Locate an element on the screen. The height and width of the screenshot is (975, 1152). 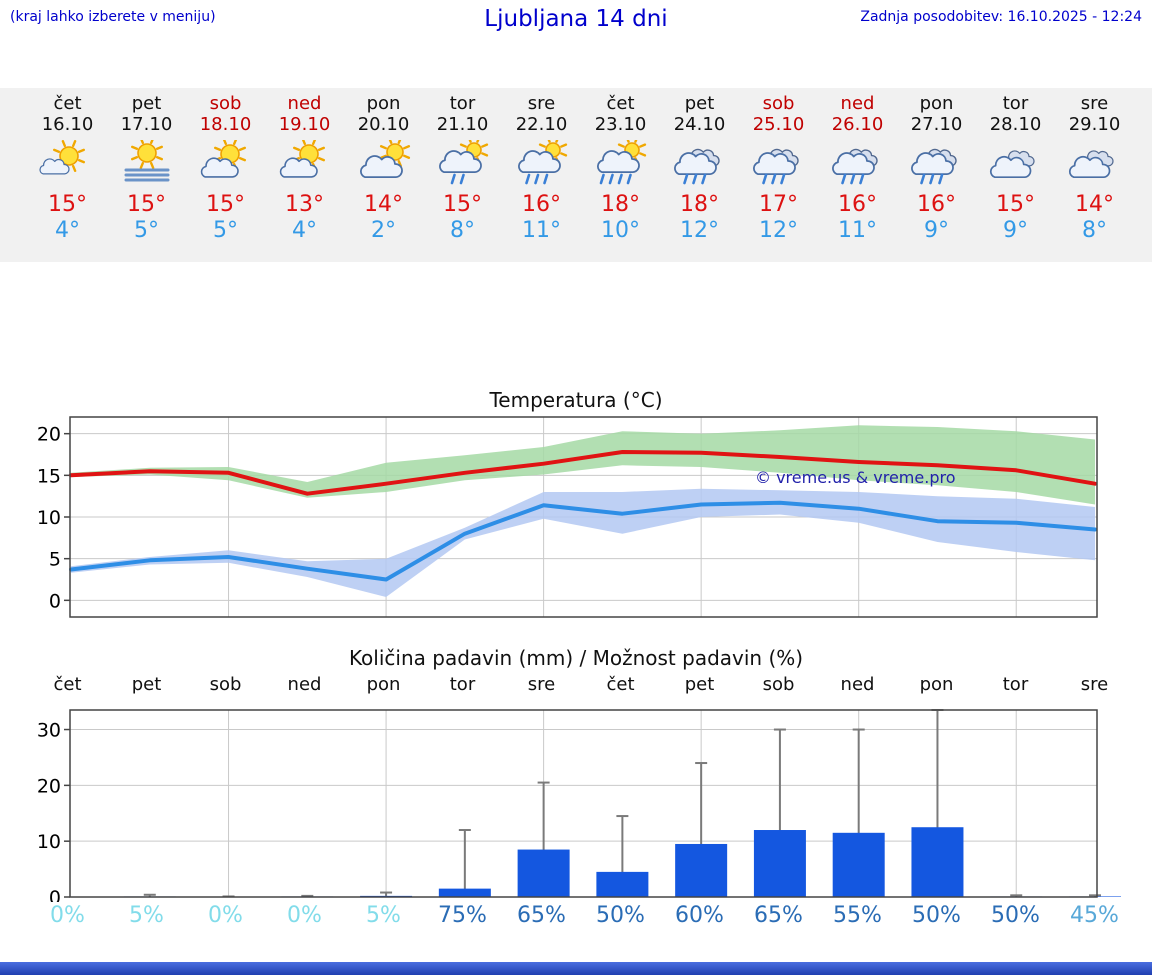
day-date: 29.10 is located at coordinates (1094, 124).